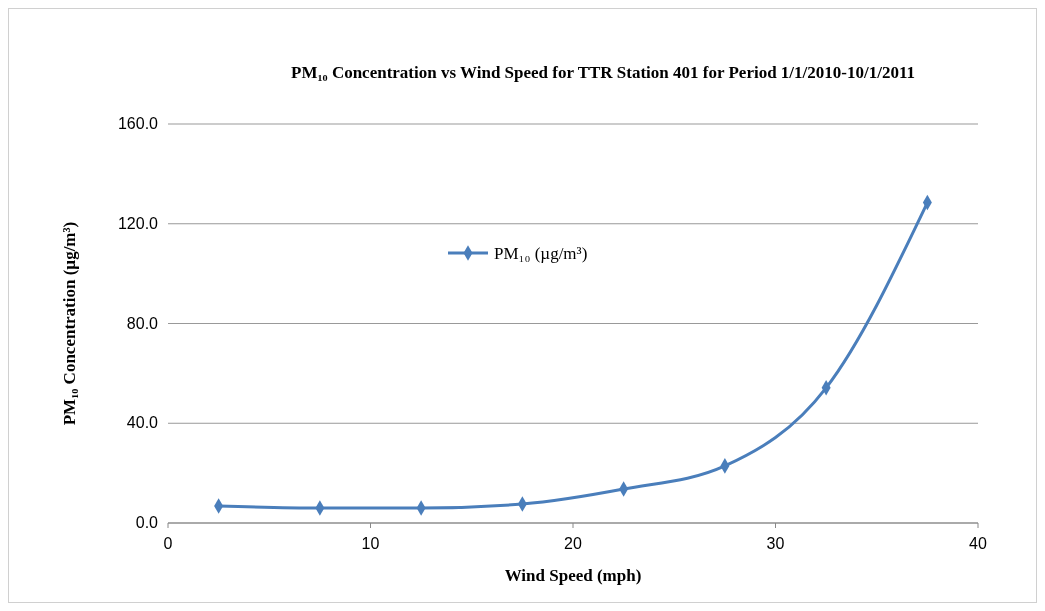  What do you see at coordinates (138, 123) in the screenshot?
I see `y-tick-label: 160.0` at bounding box center [138, 123].